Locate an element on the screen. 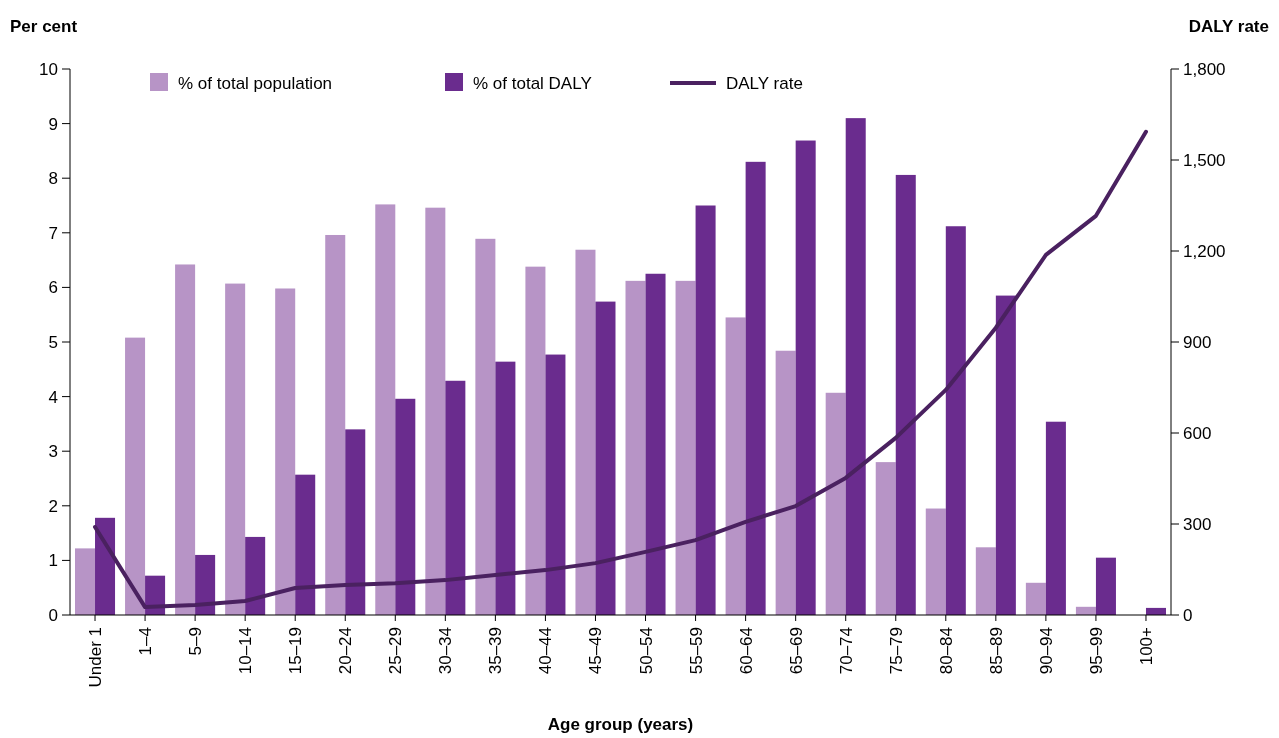  x-tick-label: 1–4 is located at coordinates (146, 641).